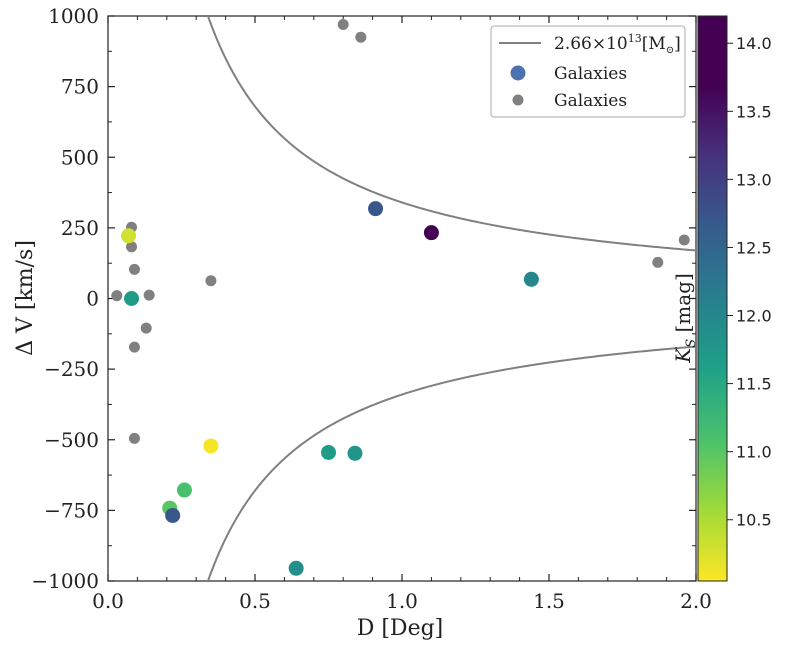 This screenshot has width=789, height=652. I want to click on x-tick-label: 1.5, so click(549, 601).